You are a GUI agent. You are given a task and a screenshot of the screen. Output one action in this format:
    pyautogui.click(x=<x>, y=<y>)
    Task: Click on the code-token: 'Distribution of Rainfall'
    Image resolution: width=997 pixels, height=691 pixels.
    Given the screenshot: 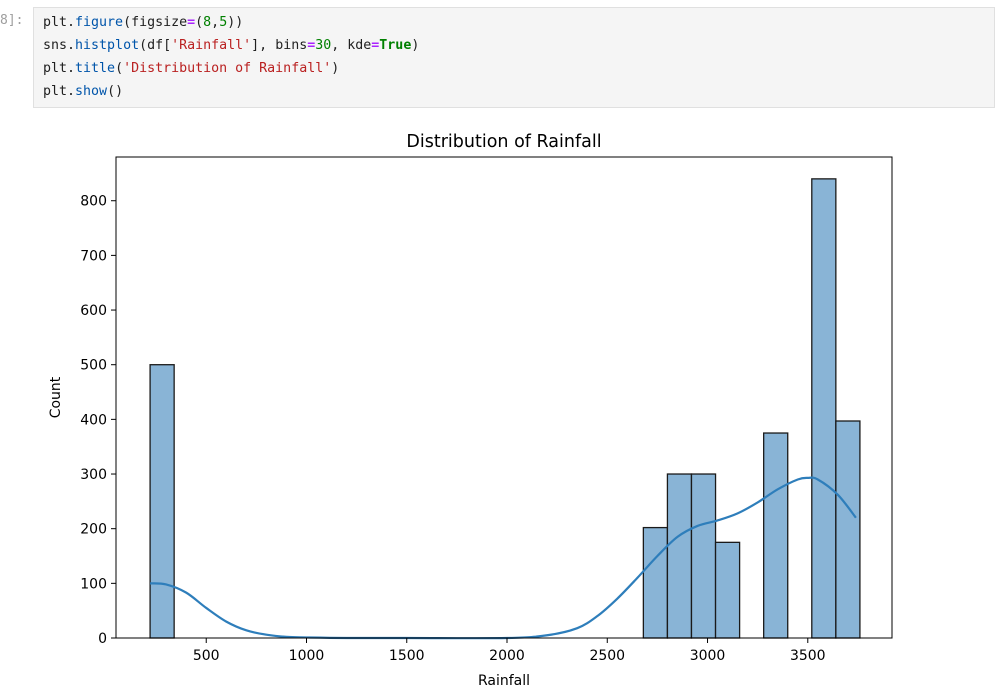 What is the action you would take?
    pyautogui.click(x=227, y=68)
    